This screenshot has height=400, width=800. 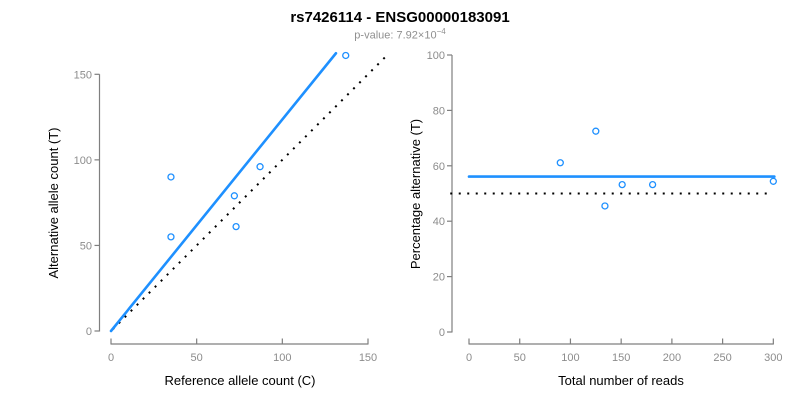 What do you see at coordinates (53, 202) in the screenshot?
I see `y-axis-title-left: Alternative allele count (T)` at bounding box center [53, 202].